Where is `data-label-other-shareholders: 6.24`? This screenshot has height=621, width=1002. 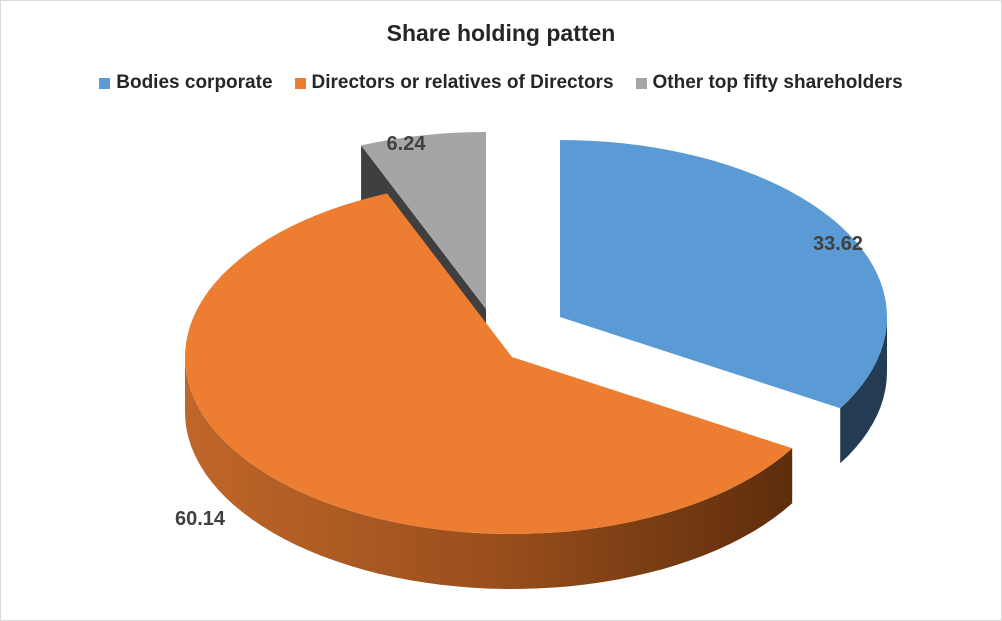
data-label-other-shareholders: 6.24 is located at coordinates (407, 144).